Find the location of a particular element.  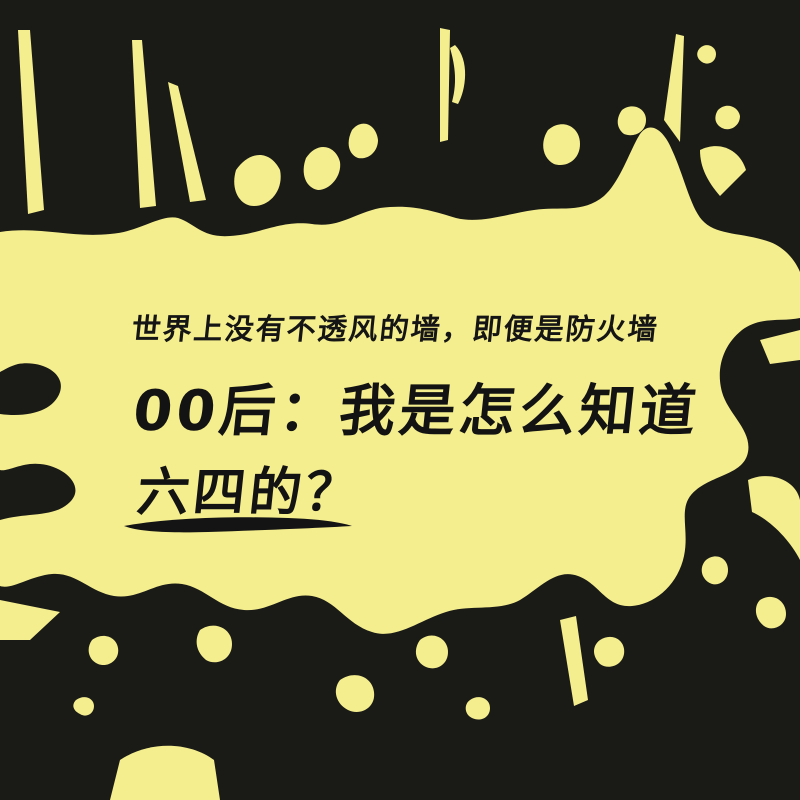

headline-line-1: 世界上没有不透风的墙，即便是防火墙 is located at coordinates (395, 329).